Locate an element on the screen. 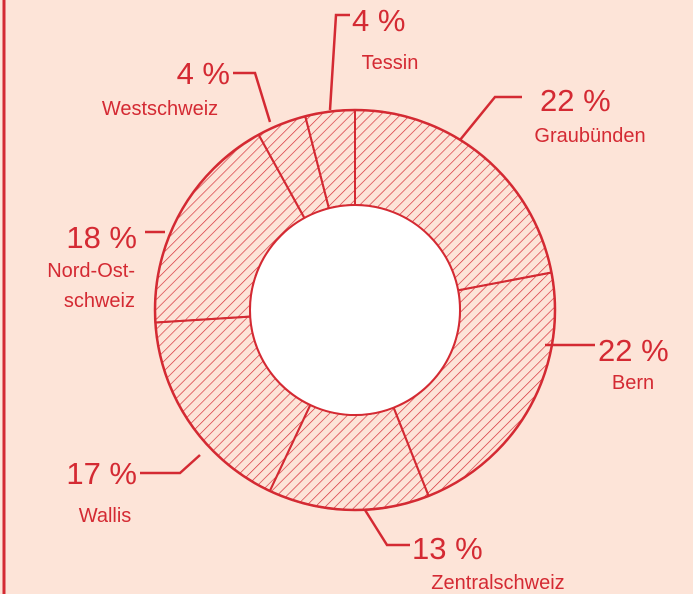 This screenshot has height=594, width=693. category-label: Graubünden is located at coordinates (589, 136).